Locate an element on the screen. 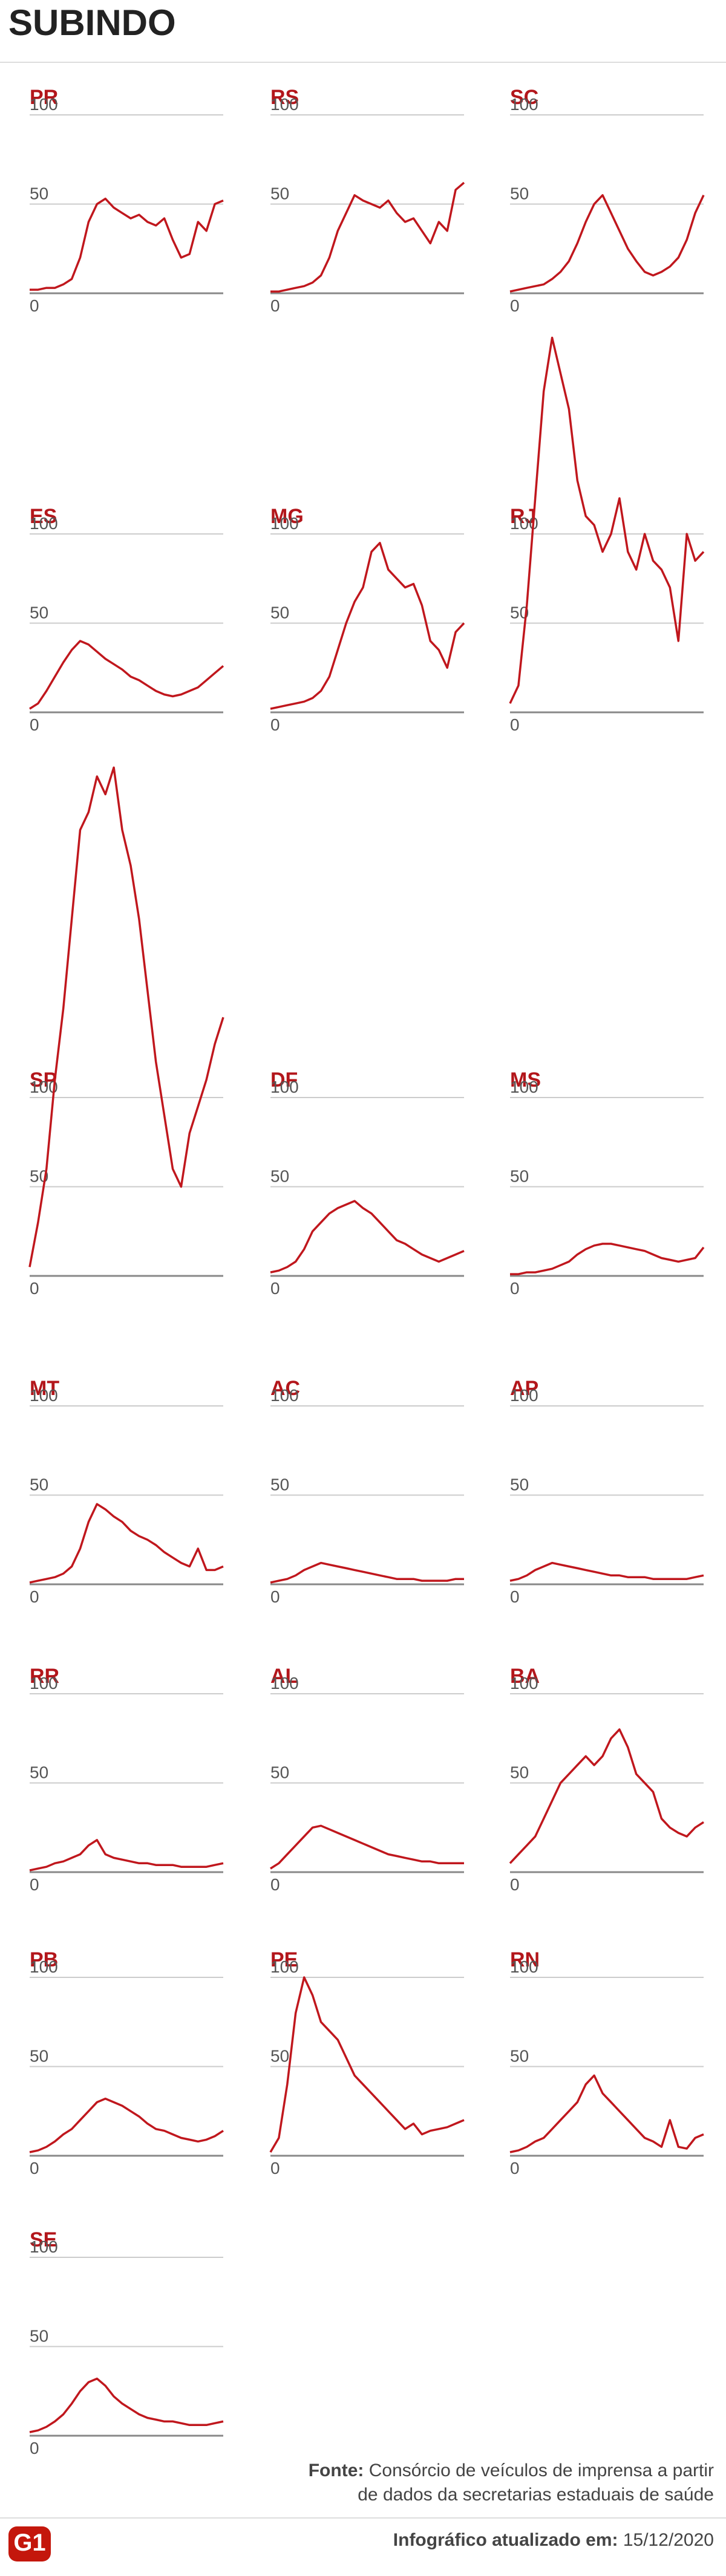 The width and height of the screenshot is (726, 2576). panel-title: MT is located at coordinates (44, 1388).